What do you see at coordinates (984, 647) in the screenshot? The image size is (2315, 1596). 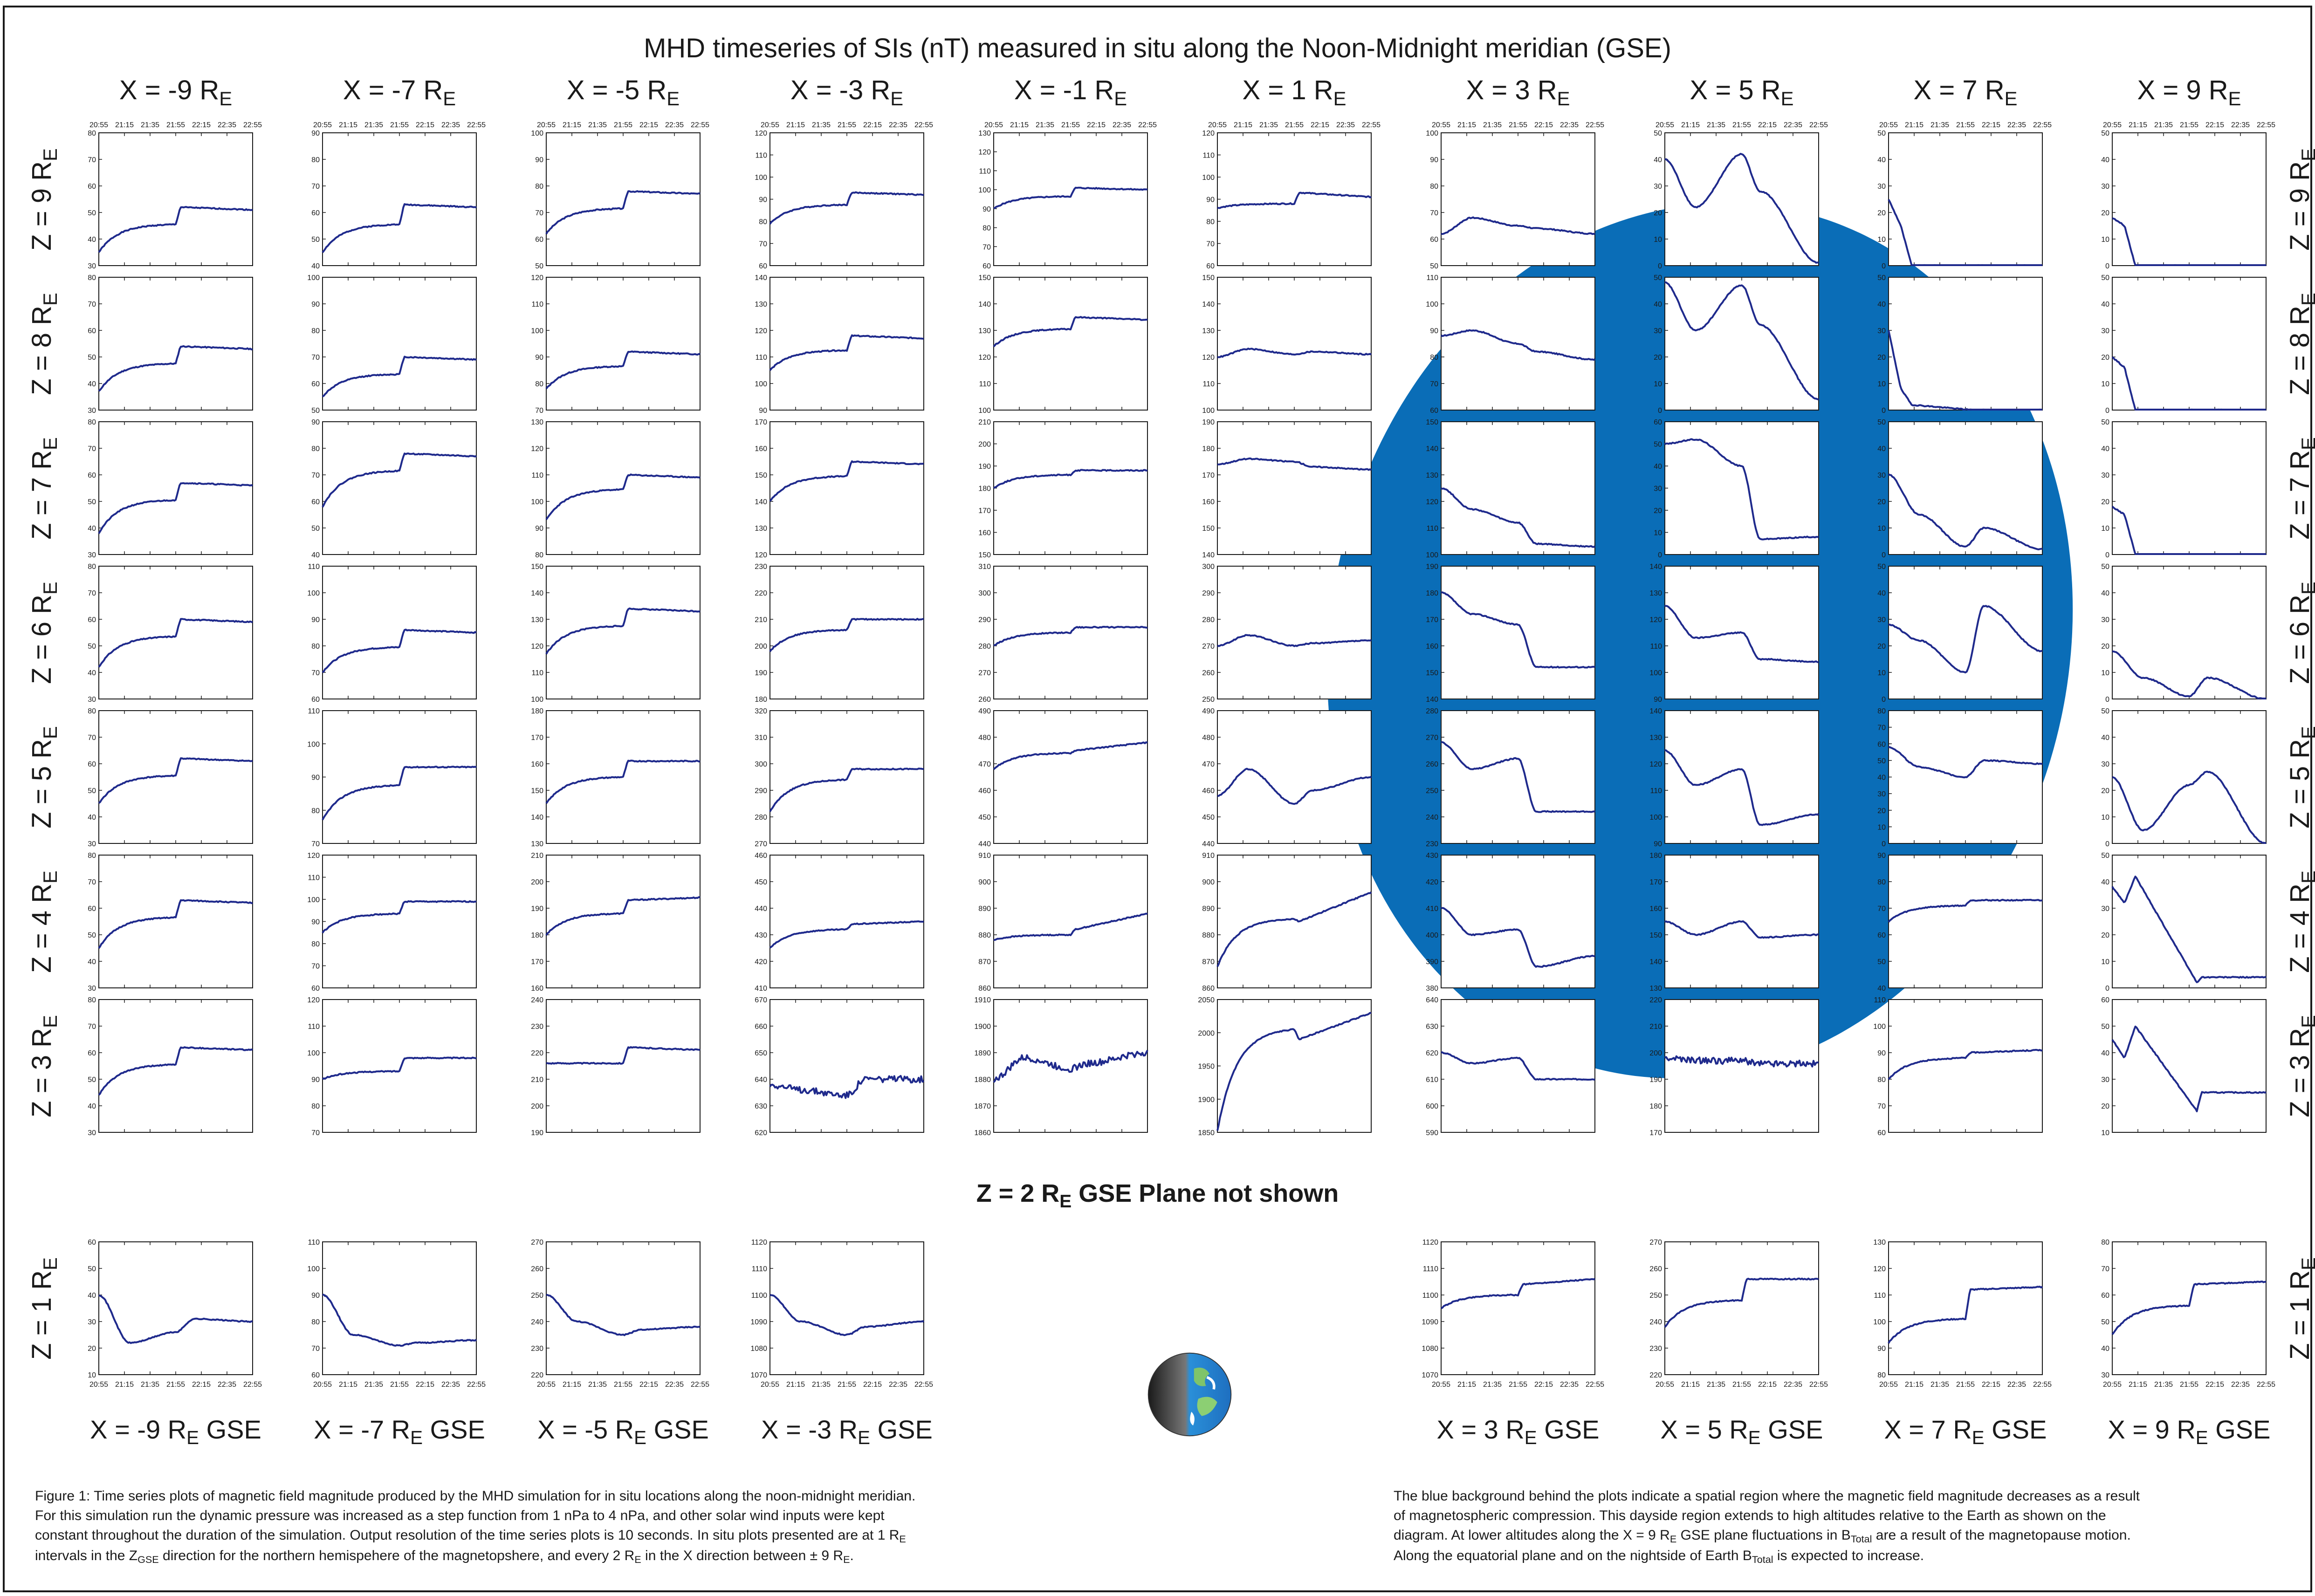 I see `y-tick-label: 280` at bounding box center [984, 647].